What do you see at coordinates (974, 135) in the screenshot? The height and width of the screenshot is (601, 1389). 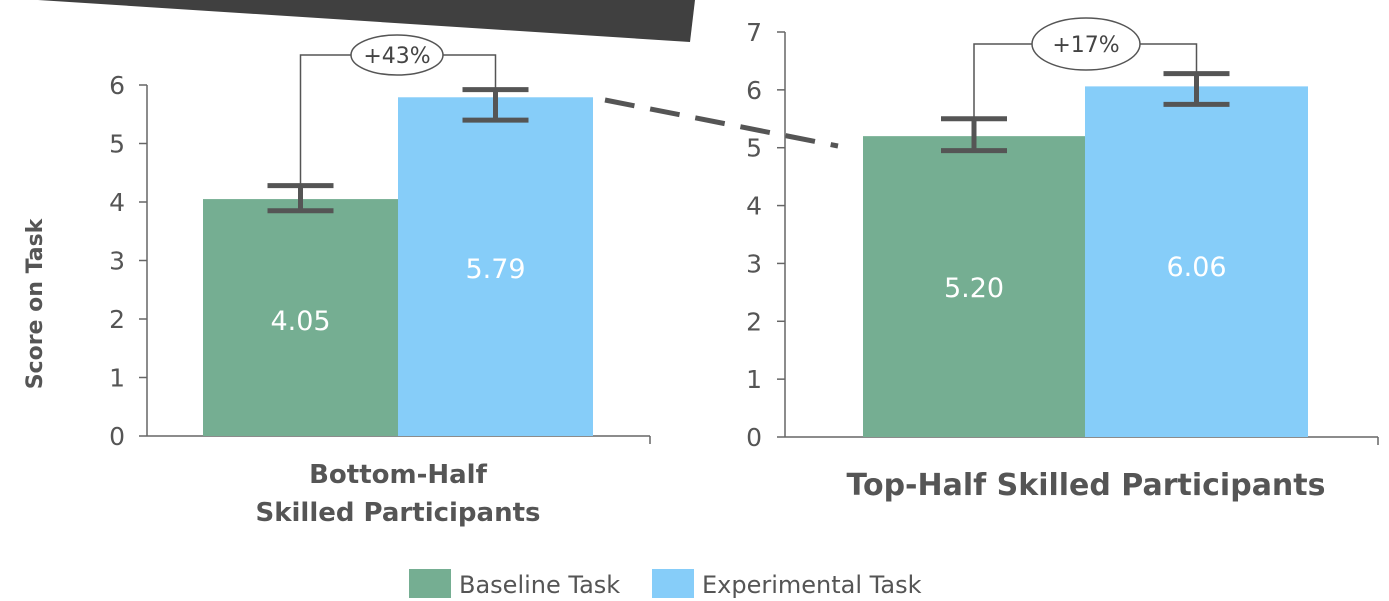 I see `error-bar` at bounding box center [974, 135].